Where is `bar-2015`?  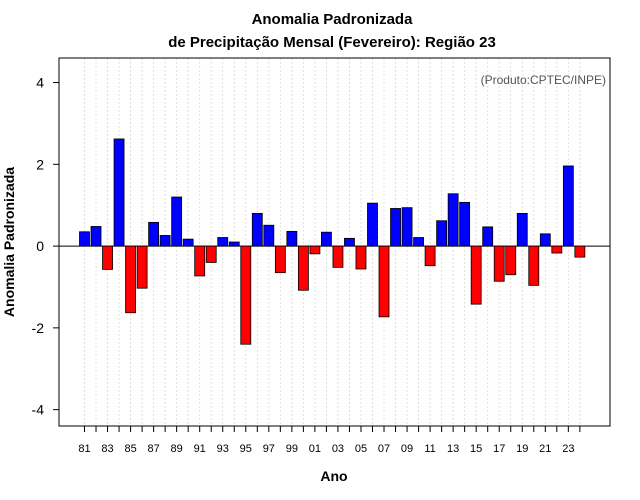
bar-2015 is located at coordinates (476, 275).